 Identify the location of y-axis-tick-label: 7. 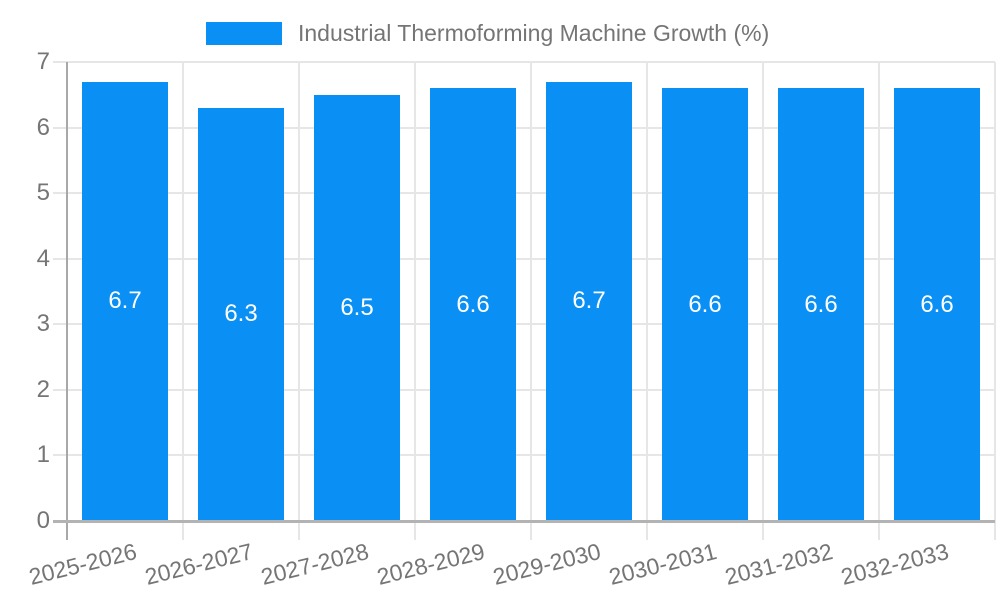
(43, 61).